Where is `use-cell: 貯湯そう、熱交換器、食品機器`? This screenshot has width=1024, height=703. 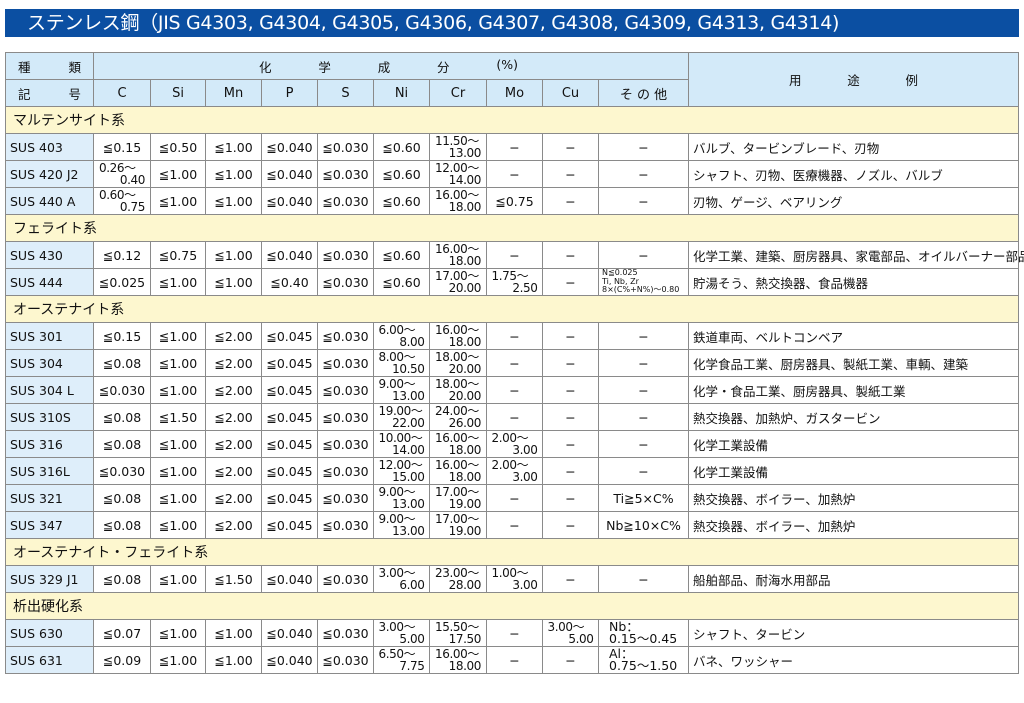
use-cell: 貯湯そう、熱交換器、食品機器 is located at coordinates (853, 282).